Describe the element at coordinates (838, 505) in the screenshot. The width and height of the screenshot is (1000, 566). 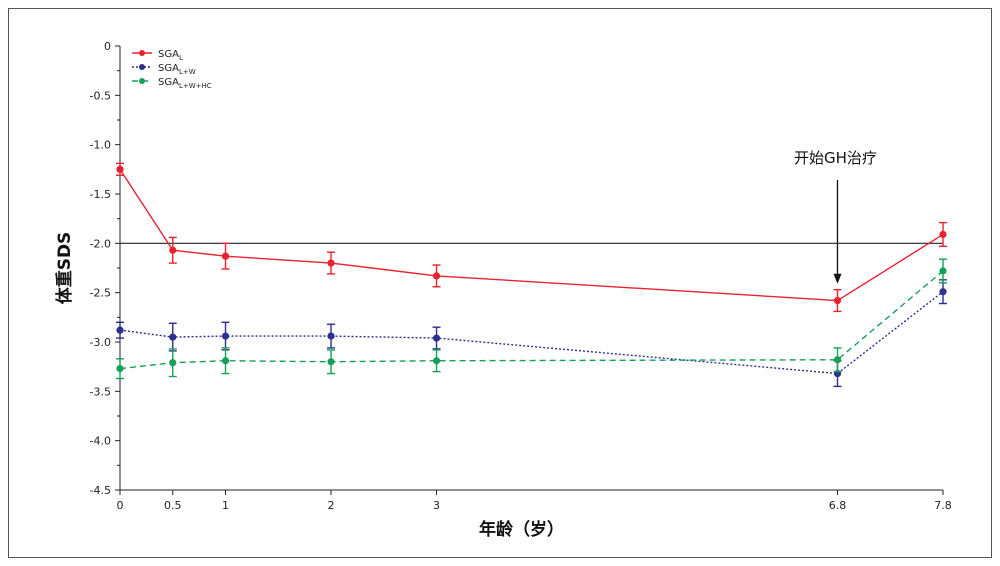
I see `x-tick-label: 6.8` at that location.